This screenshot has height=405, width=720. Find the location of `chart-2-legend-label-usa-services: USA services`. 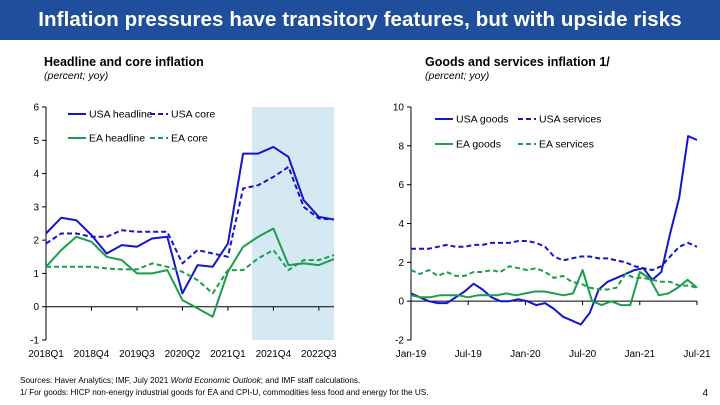

chart-2-legend-label-usa-services: USA services is located at coordinates (570, 120).